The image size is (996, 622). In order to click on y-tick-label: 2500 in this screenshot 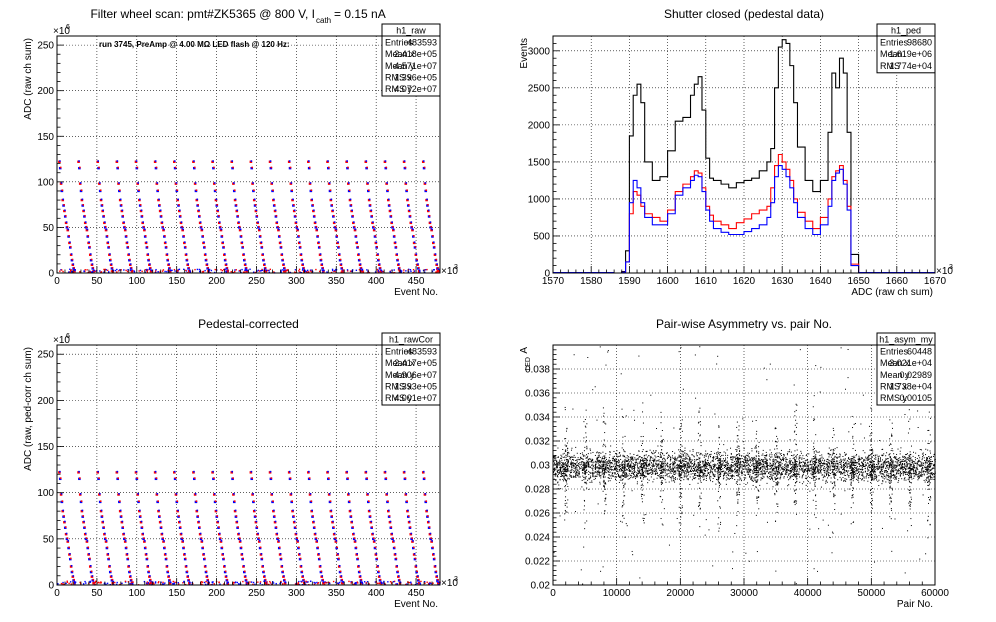, I will do `click(539, 88)`.